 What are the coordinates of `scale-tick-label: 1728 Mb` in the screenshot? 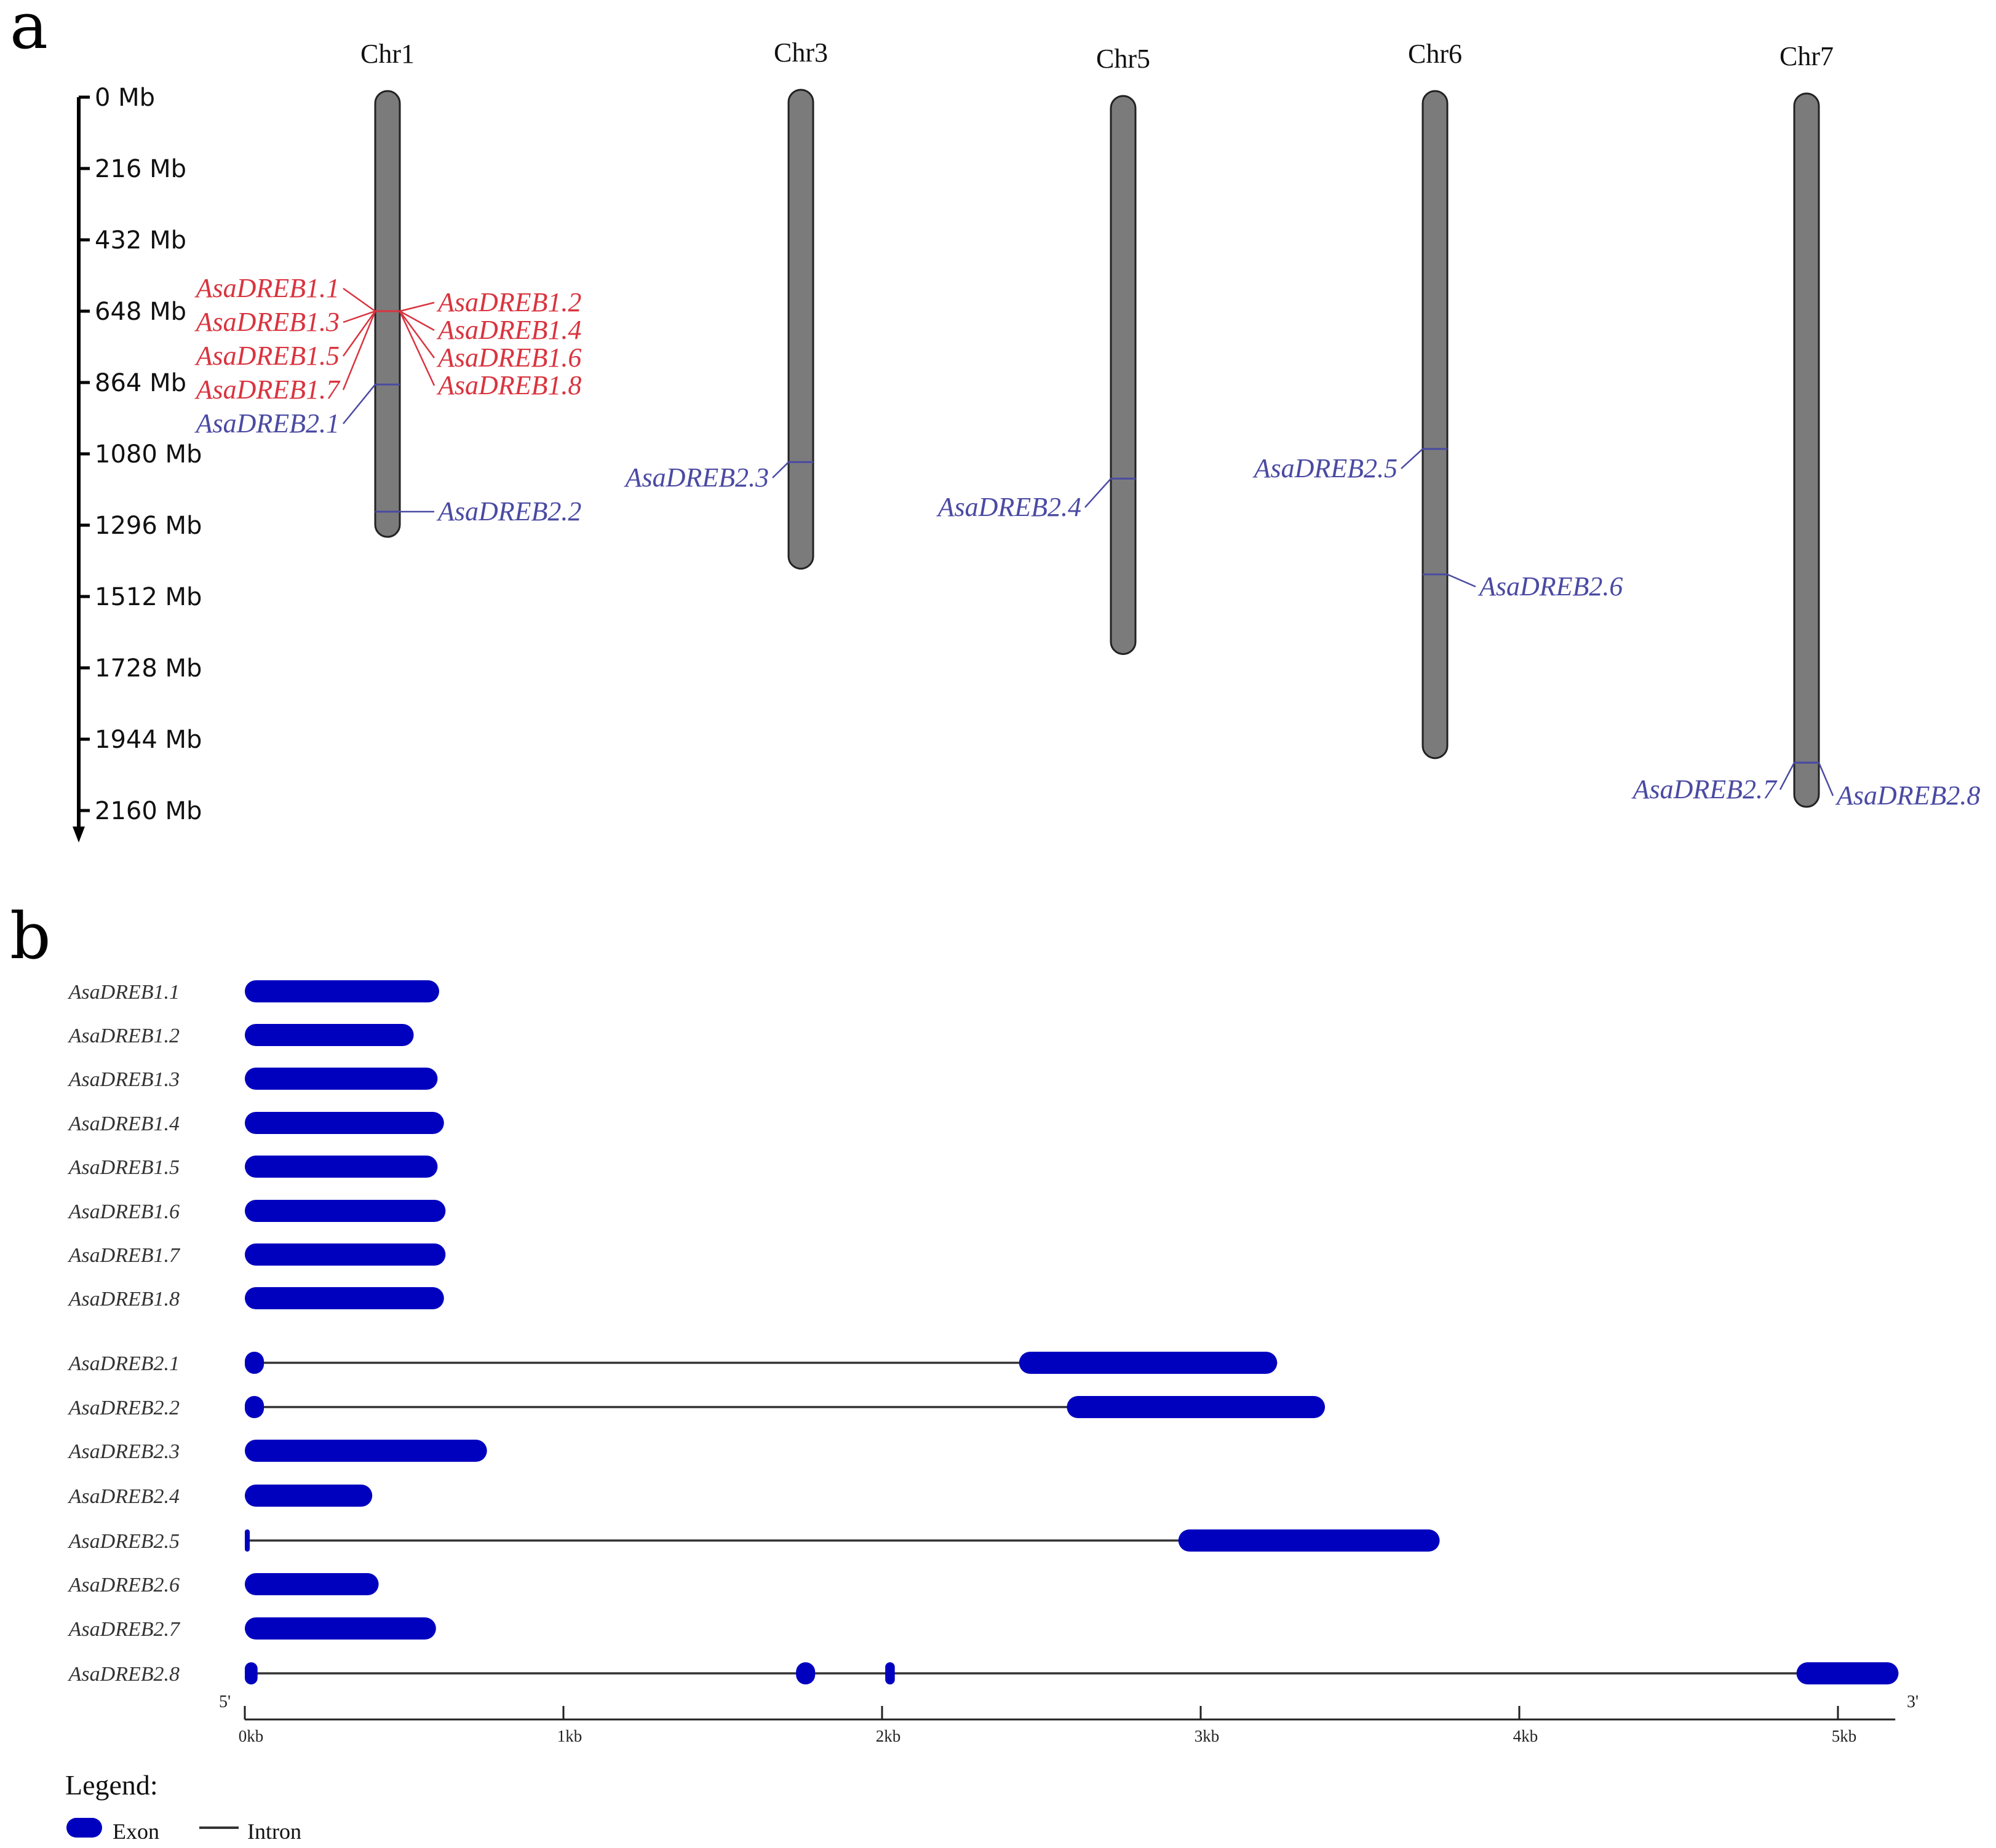 It's located at (149, 668).